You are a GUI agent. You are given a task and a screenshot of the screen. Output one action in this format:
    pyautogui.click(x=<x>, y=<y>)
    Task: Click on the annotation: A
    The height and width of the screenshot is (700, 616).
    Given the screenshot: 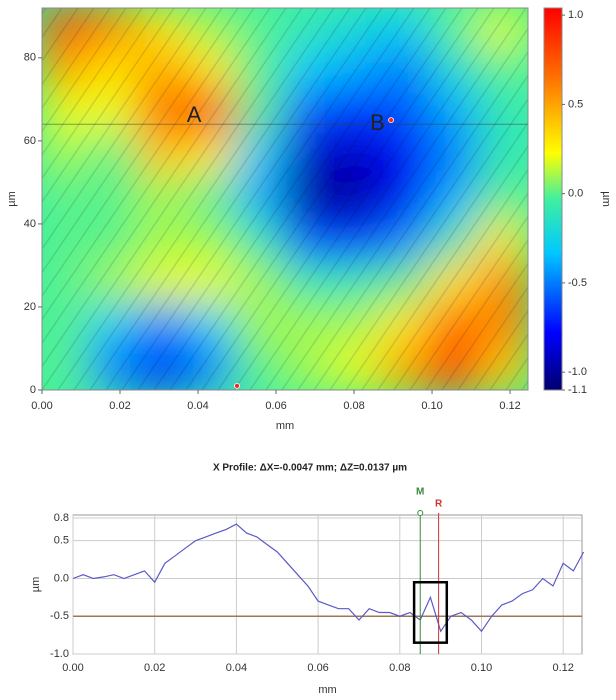 What is the action you would take?
    pyautogui.click(x=194, y=114)
    